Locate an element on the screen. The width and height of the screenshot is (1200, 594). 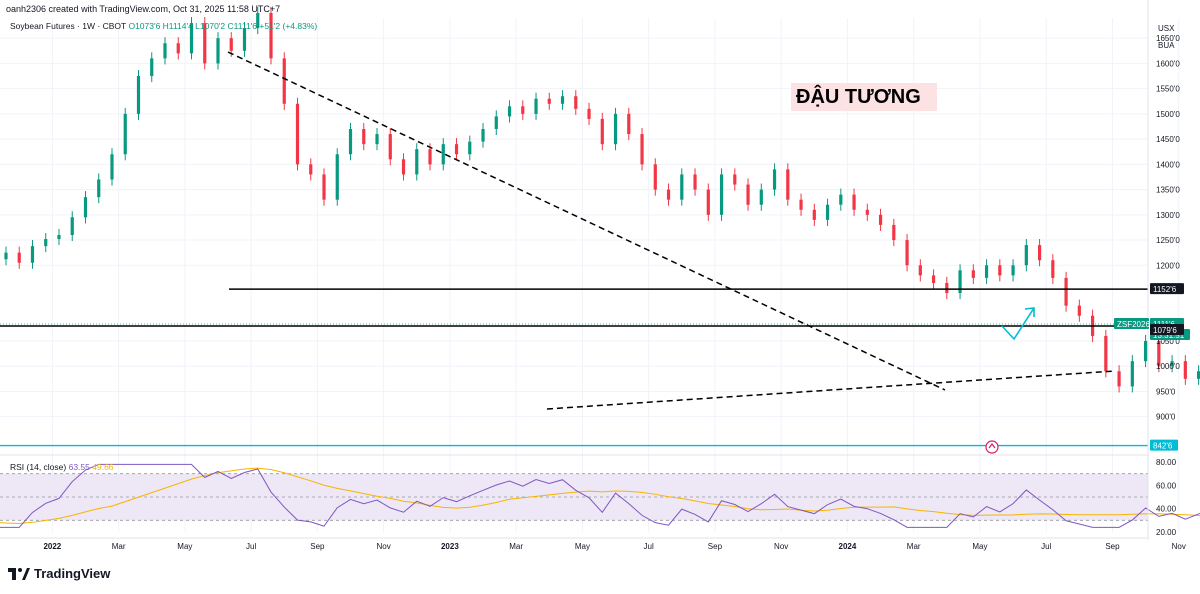
rsi-legend: RSI (14, close) 63.55 49.66 is located at coordinates (62, 467).